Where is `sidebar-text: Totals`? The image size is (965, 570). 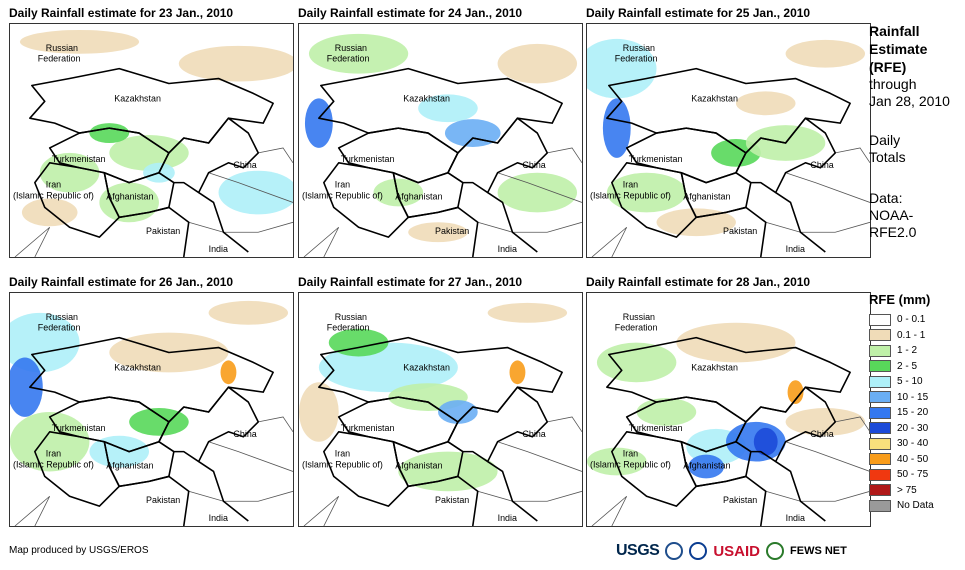
sidebar-text: Totals is located at coordinates (887, 157).